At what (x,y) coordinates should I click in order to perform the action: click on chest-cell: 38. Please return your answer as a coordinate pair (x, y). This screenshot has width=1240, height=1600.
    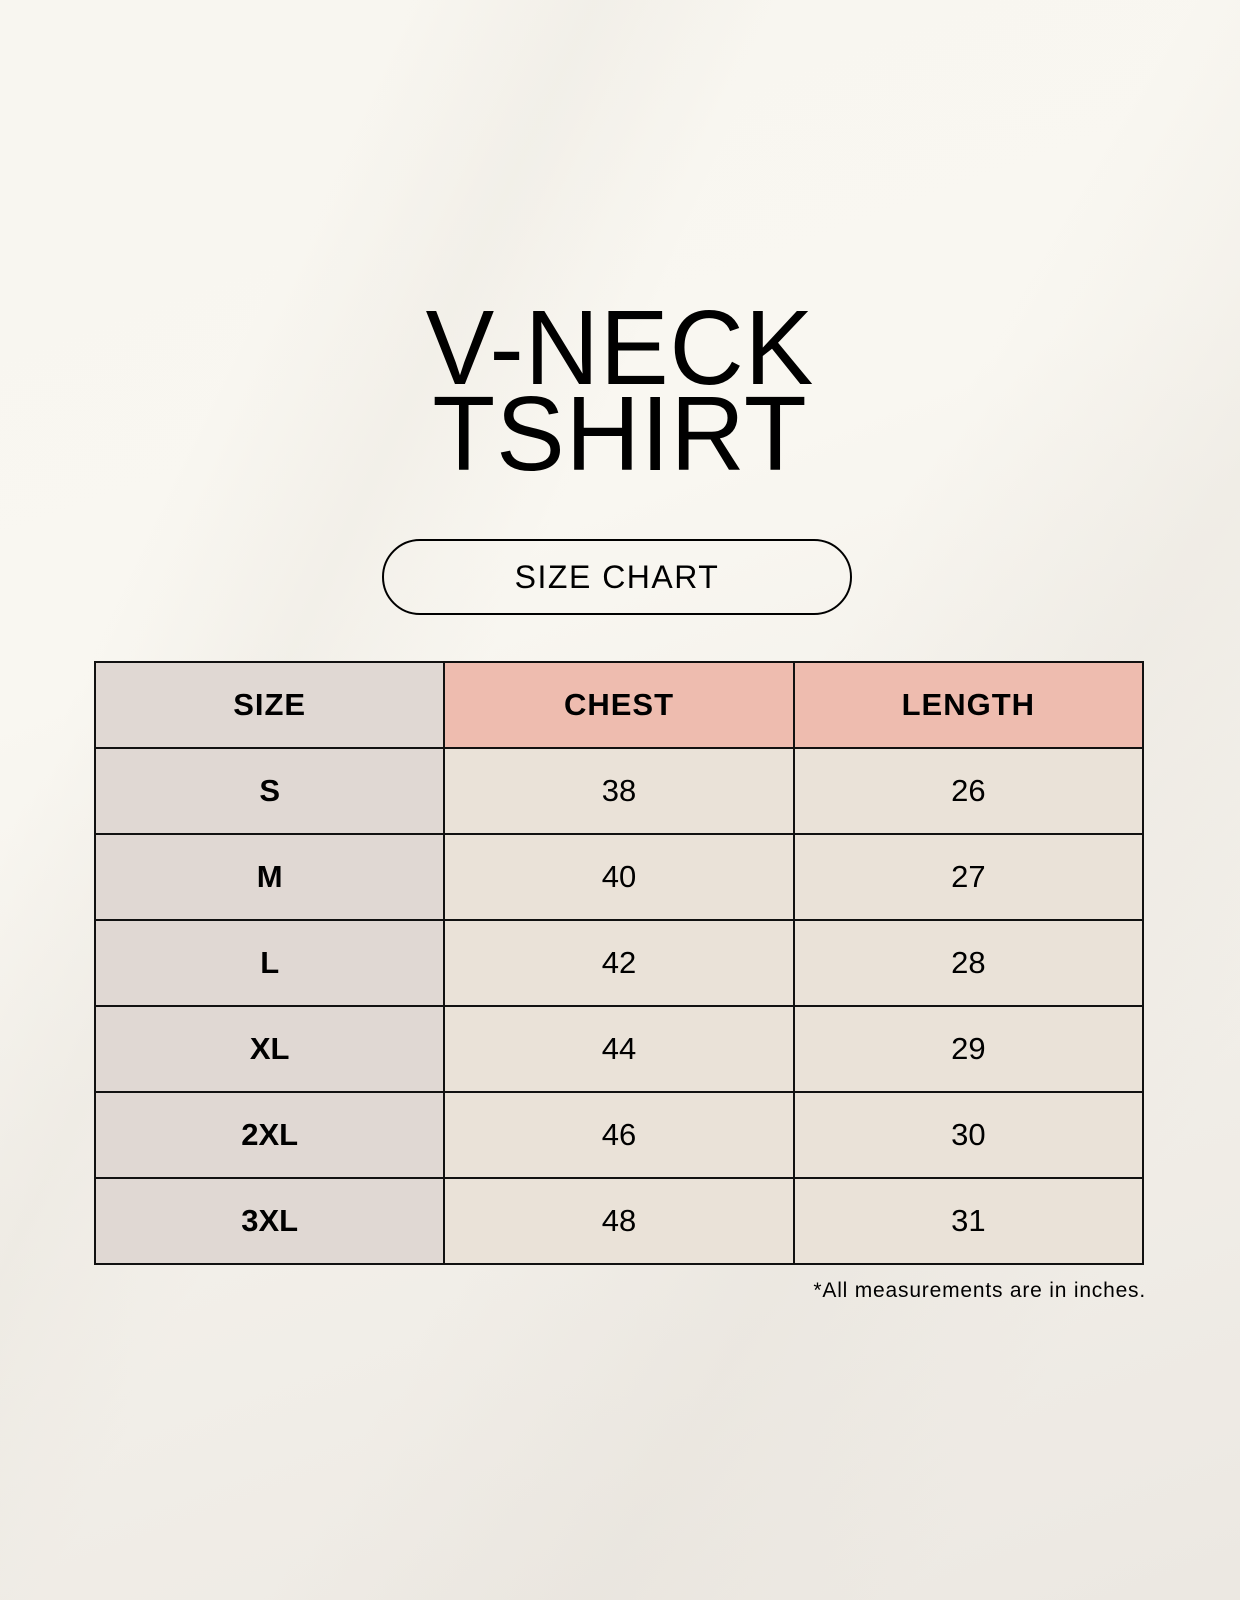
    Looking at the image, I should click on (619, 791).